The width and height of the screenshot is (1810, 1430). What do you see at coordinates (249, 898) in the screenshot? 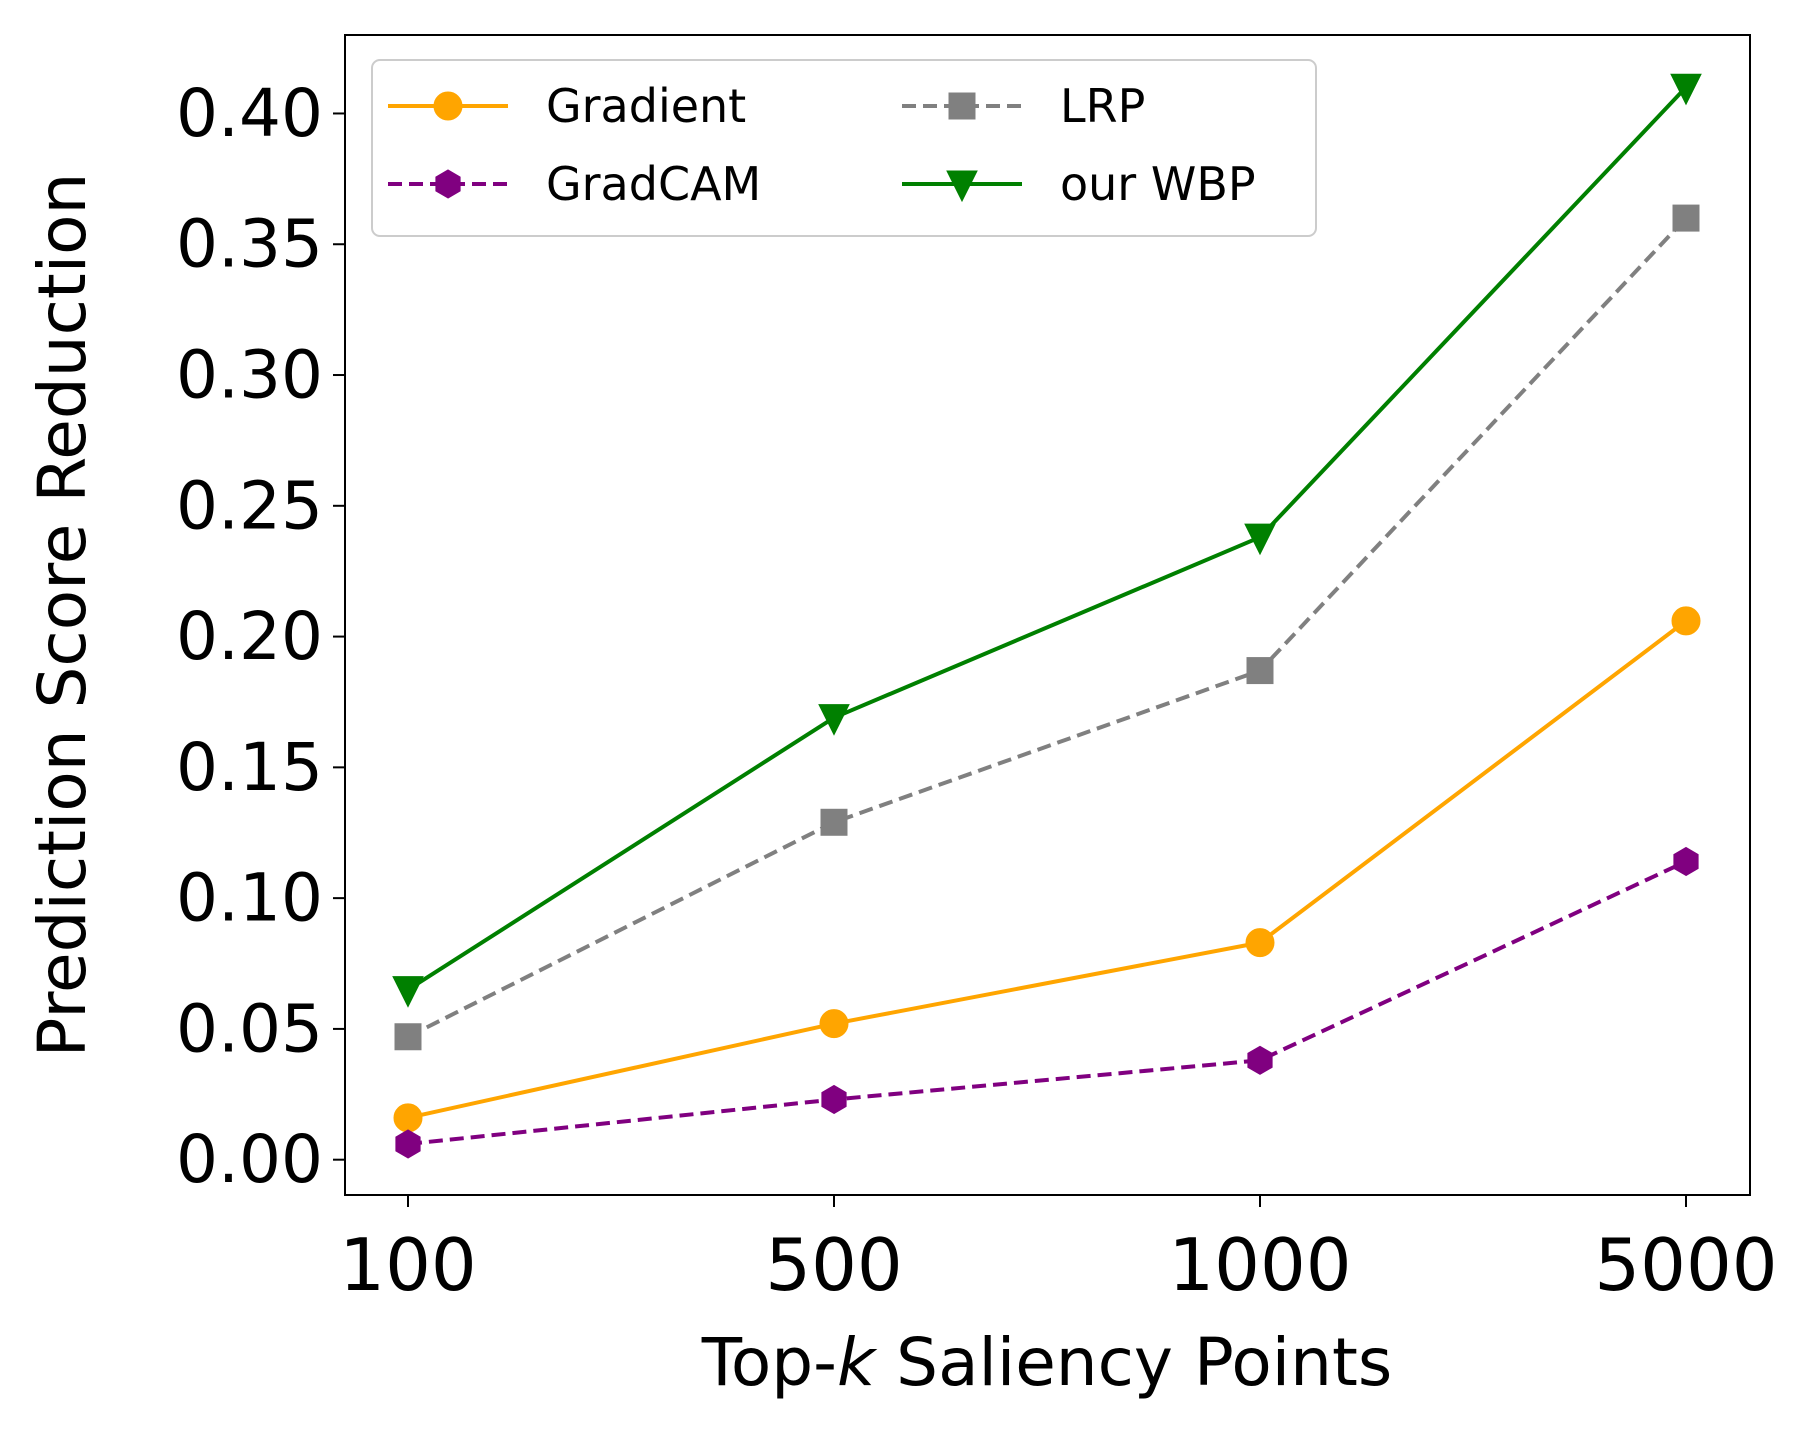
I see `y-tick-label: 0.10` at bounding box center [249, 898].